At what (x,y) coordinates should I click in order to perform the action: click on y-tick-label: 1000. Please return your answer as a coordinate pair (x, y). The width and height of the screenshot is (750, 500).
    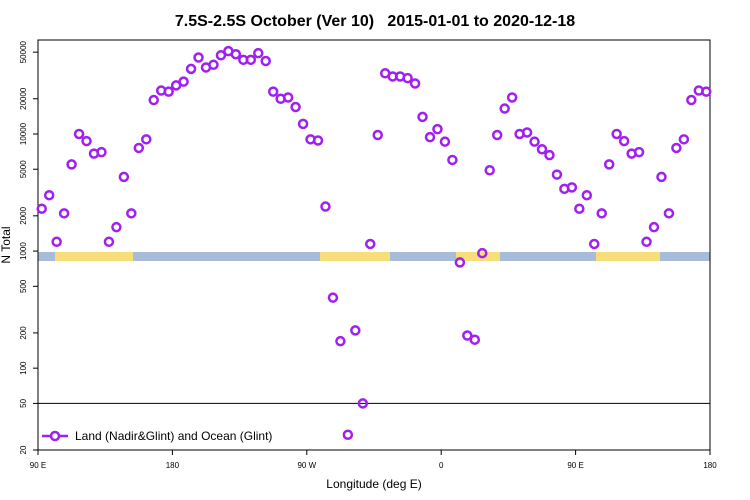
    Looking at the image, I should click on (23, 251).